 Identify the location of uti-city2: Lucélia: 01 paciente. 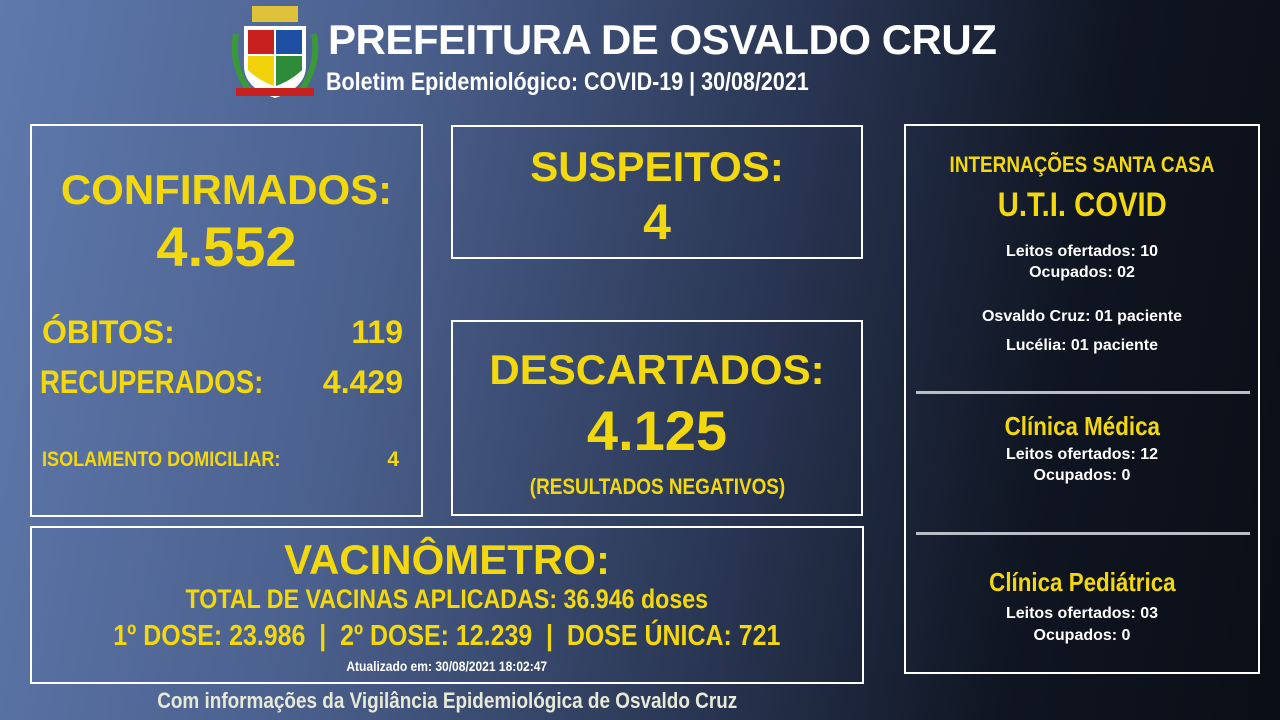
(1082, 345).